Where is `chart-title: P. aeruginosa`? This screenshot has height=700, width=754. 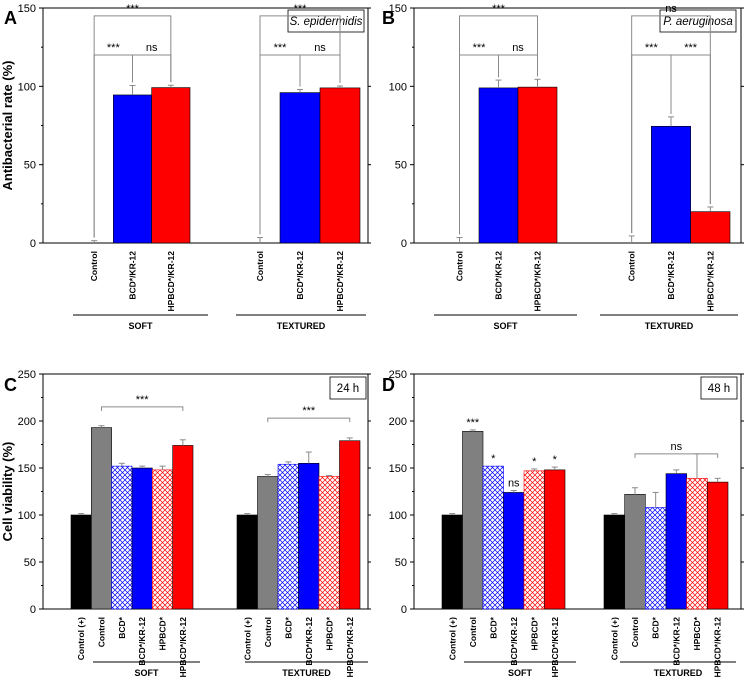 chart-title: P. aeruginosa is located at coordinates (697, 22).